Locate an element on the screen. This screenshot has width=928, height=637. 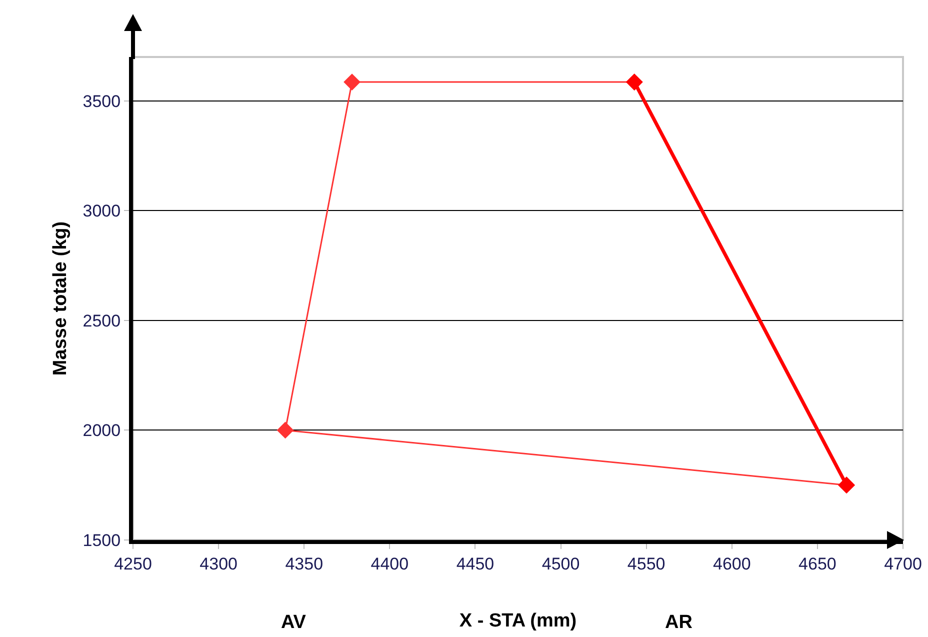
y-axis-title: Masse totale (kg) is located at coordinates (61, 298).